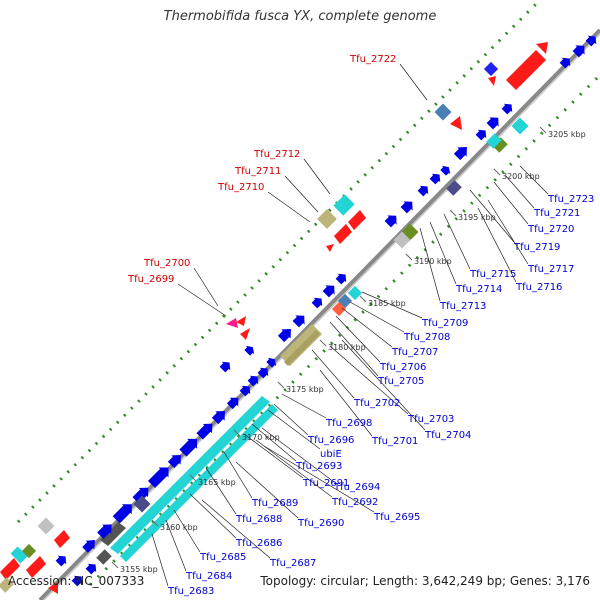 This screenshot has height=600, width=600. Describe the element at coordinates (261, 437) in the screenshot. I see `tick-label-3170: 3170 kbp` at that location.